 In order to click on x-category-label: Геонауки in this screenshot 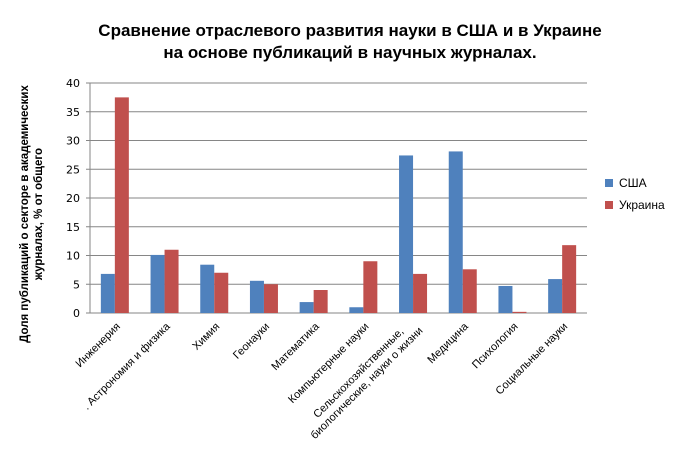, I will do `click(251, 341)`.